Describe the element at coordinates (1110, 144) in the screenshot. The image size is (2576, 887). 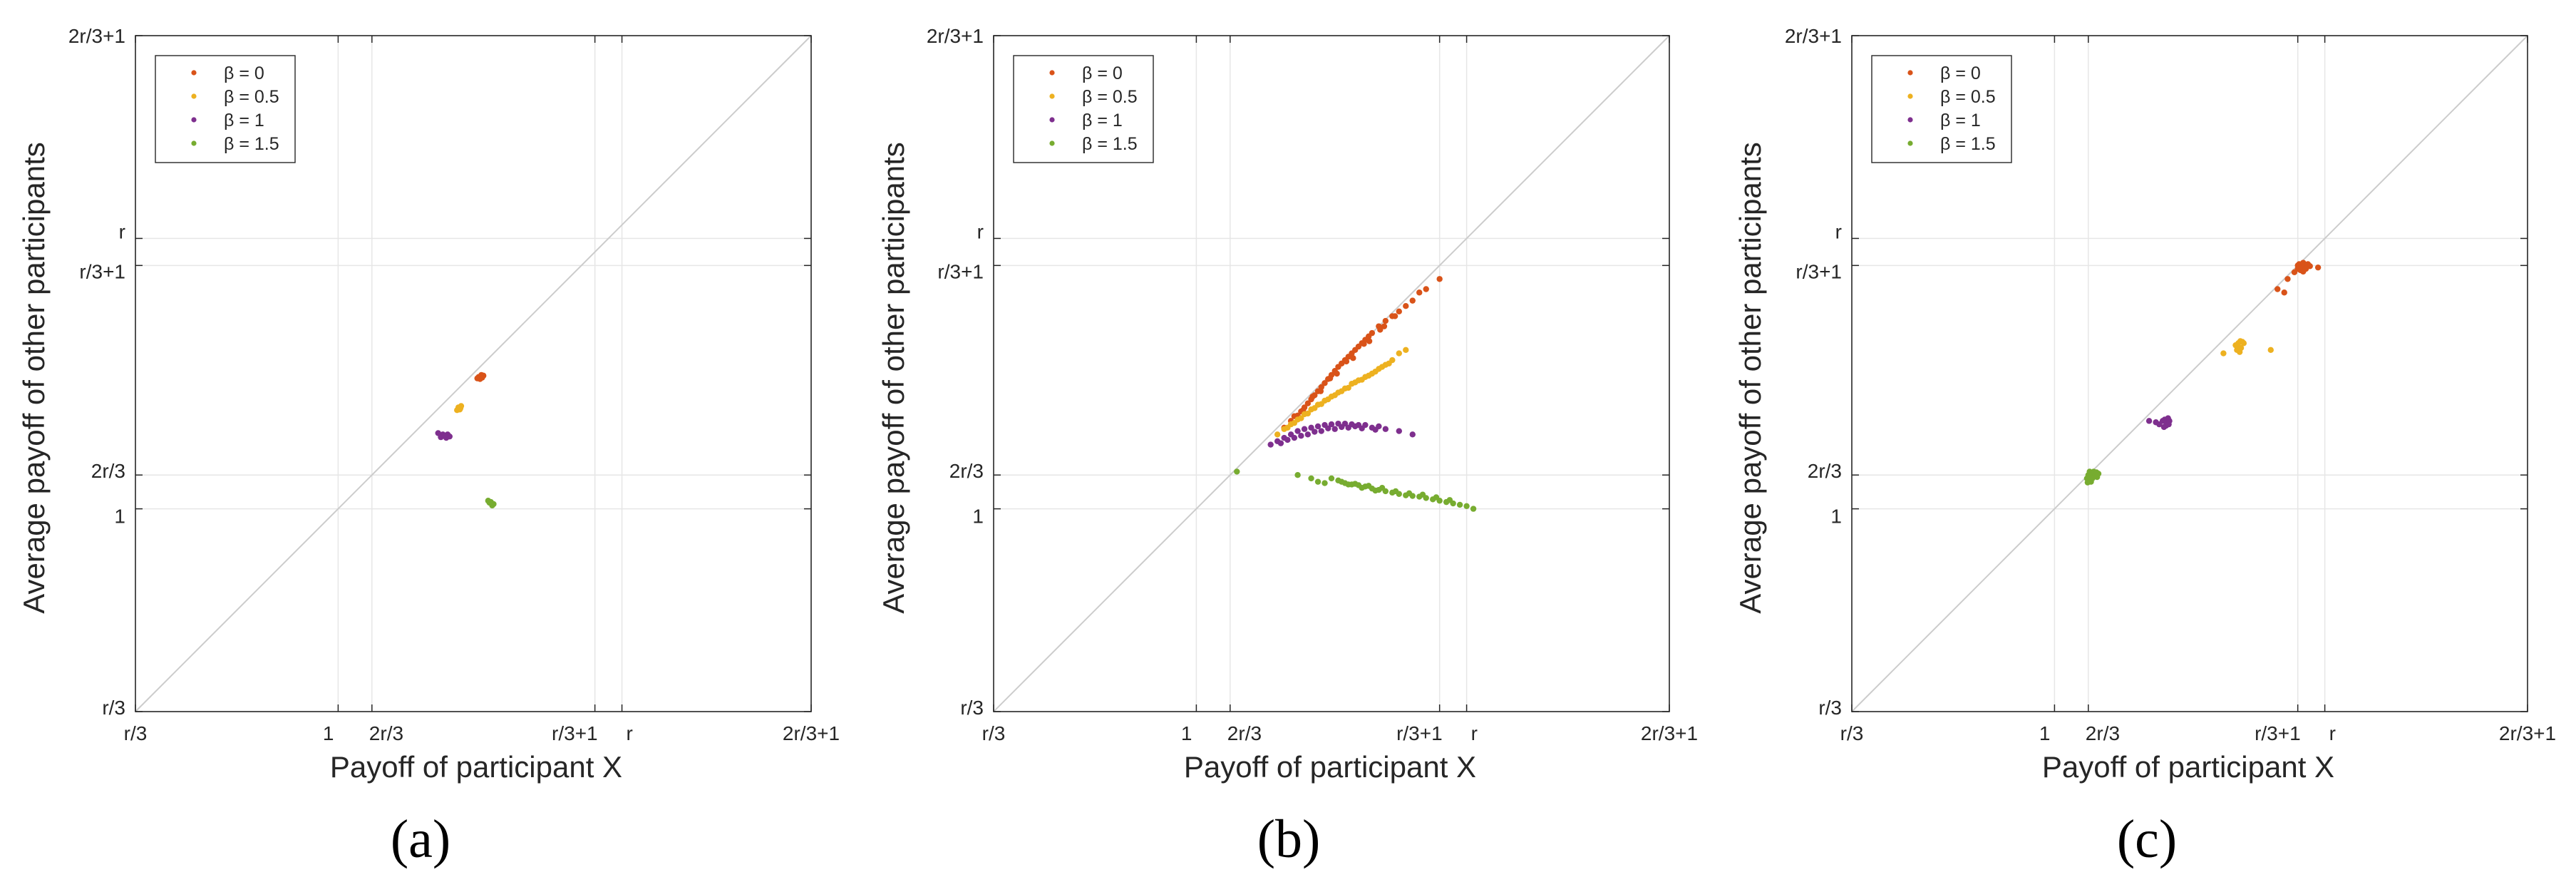
I see `panel-b-legend-entry: β = 1.5` at that location.